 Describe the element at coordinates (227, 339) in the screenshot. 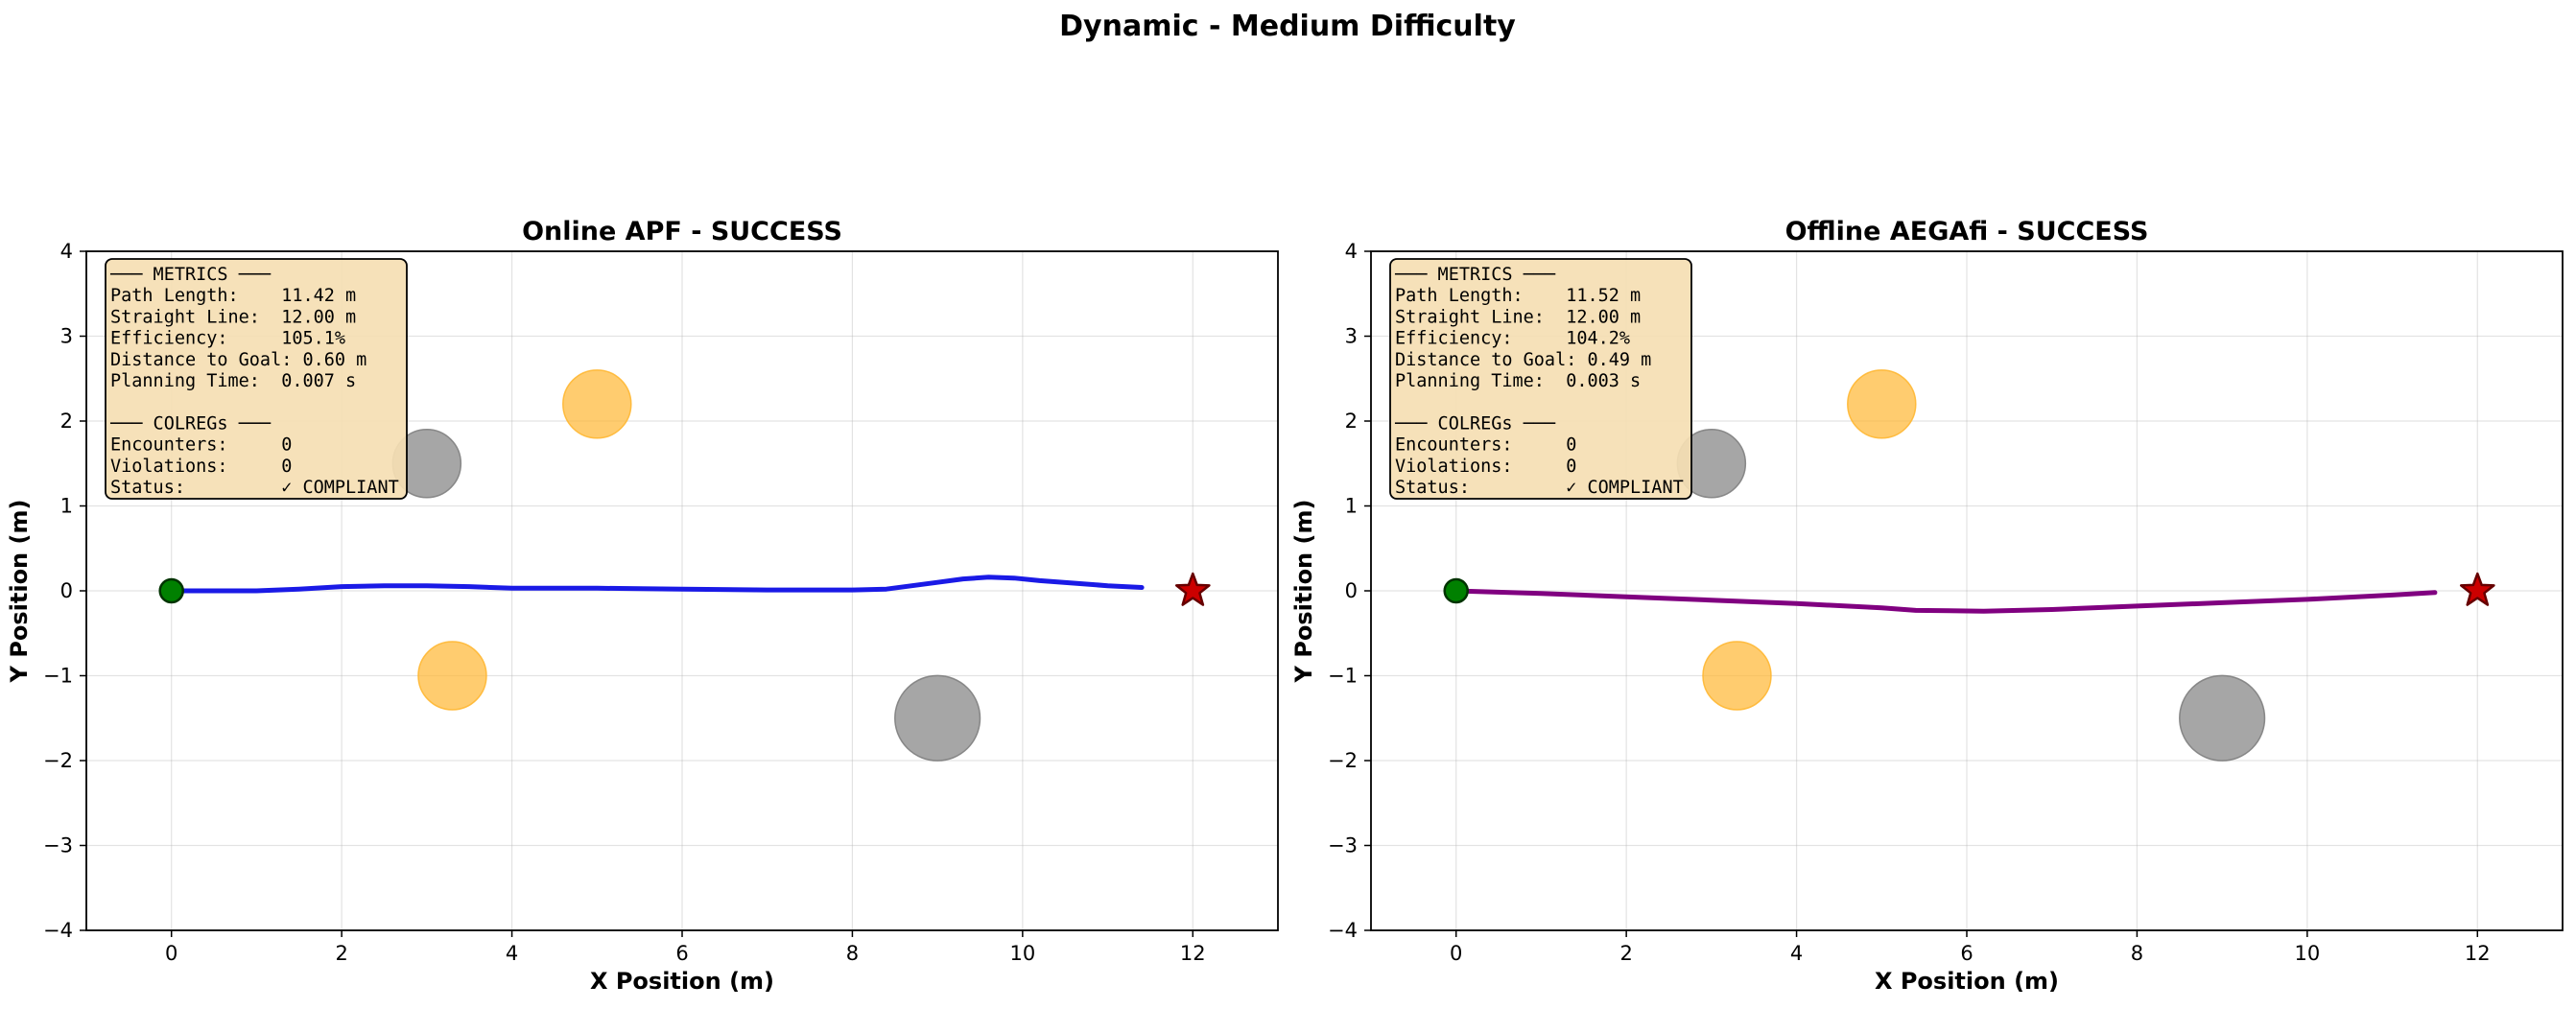

I see `metrics-line: Efficiency: 105.1%` at that location.